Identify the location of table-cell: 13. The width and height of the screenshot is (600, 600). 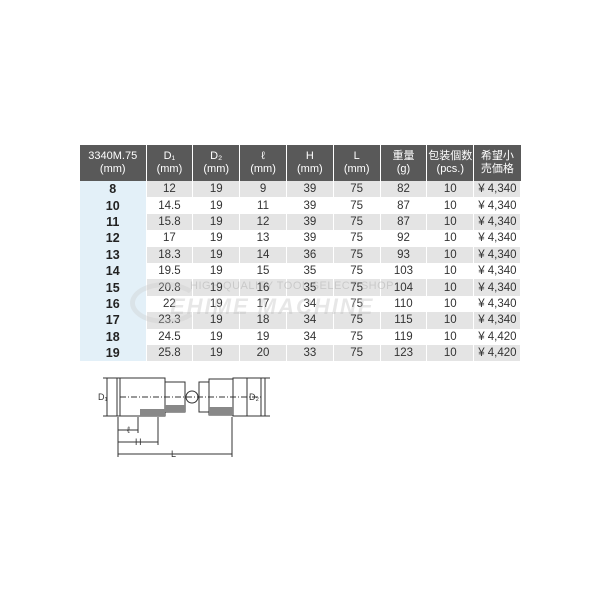
(263, 238).